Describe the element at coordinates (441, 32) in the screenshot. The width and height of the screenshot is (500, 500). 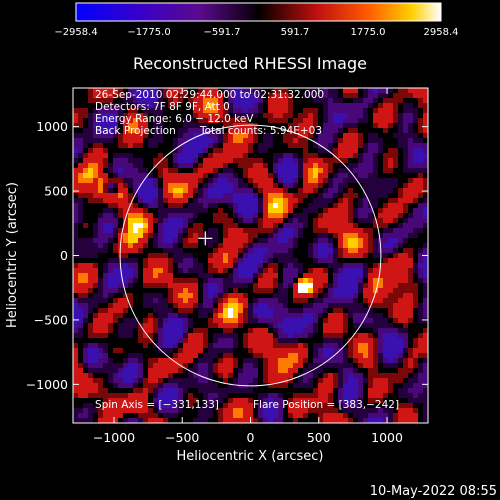
I see `colorbar-tick-label: 2958.4` at that location.